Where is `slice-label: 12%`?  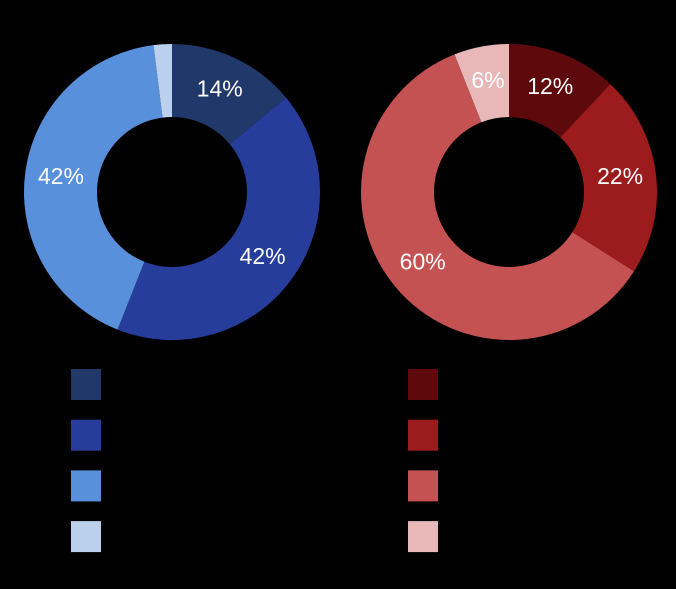 slice-label: 12% is located at coordinates (550, 86).